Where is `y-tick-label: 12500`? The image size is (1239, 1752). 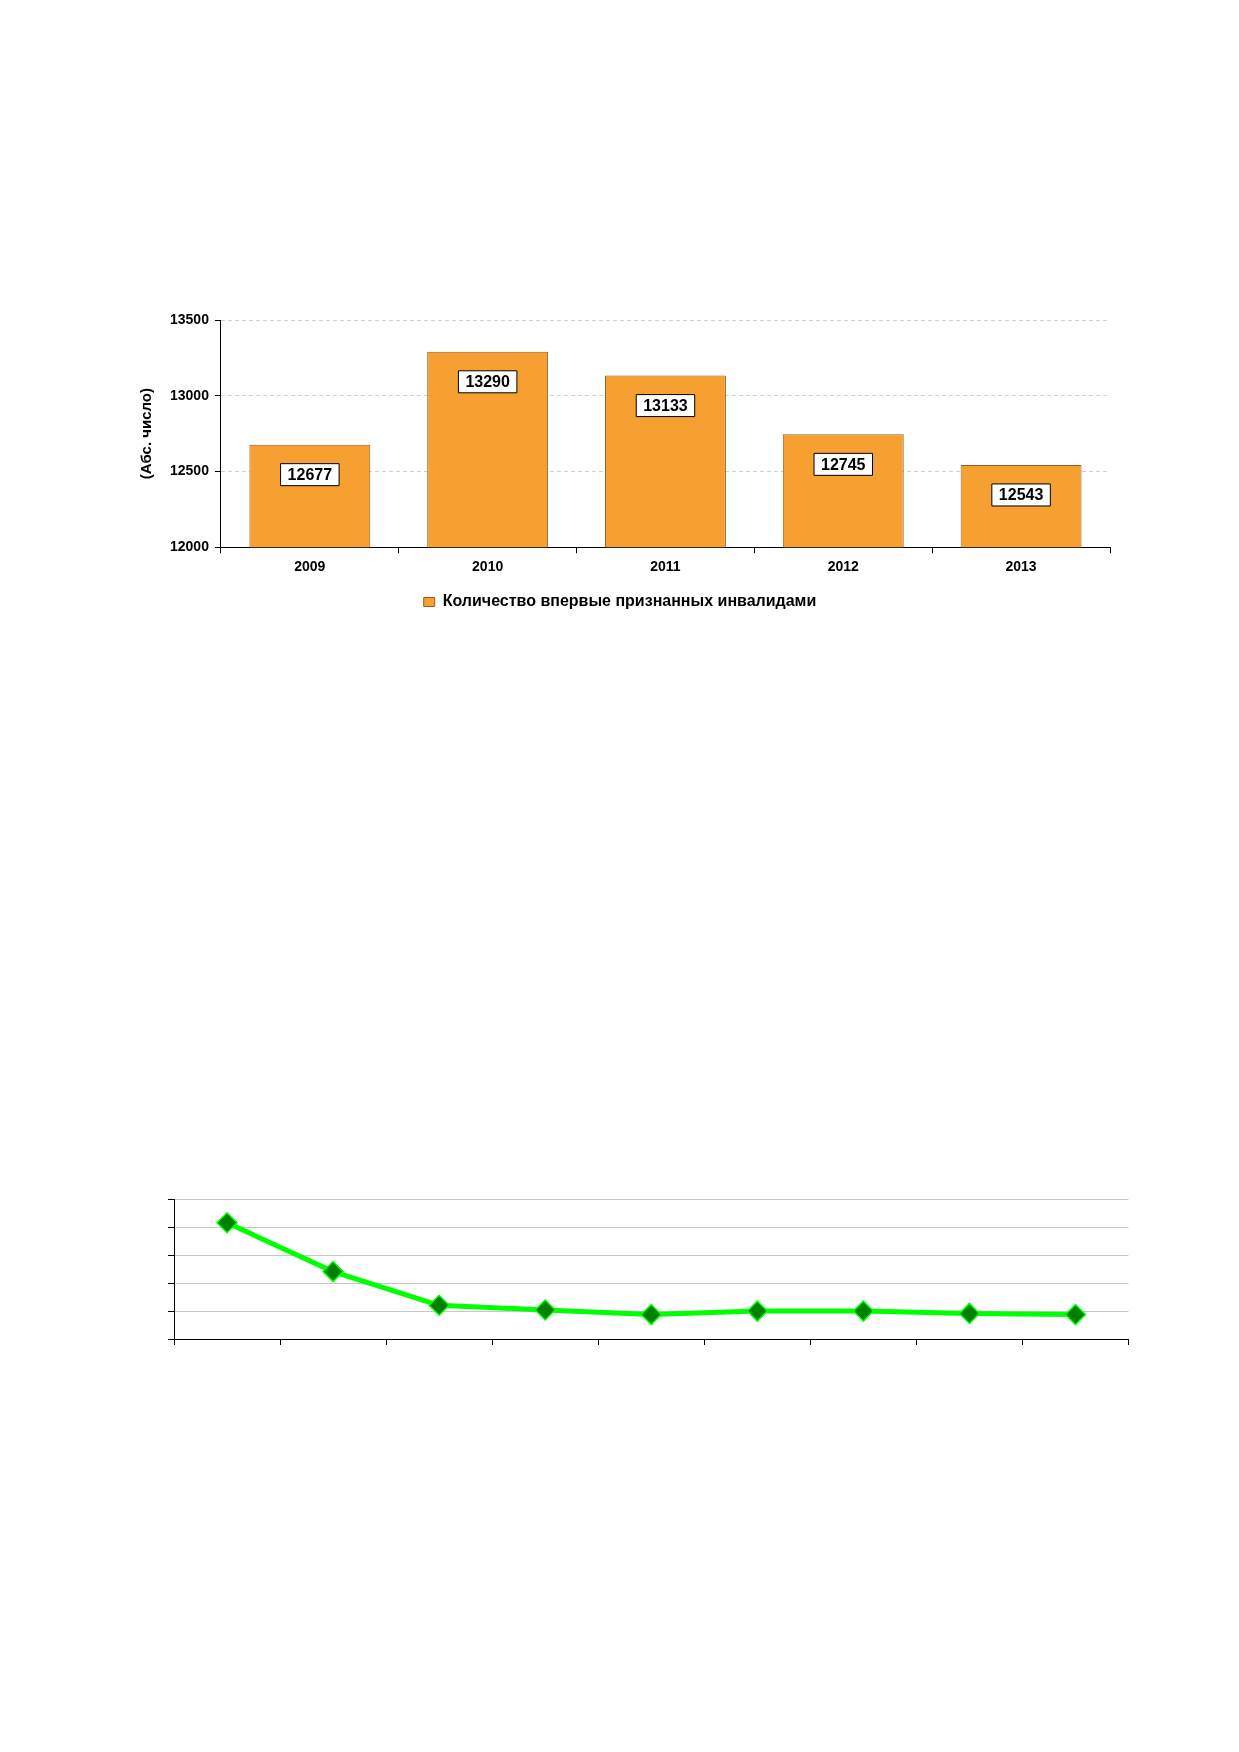 y-tick-label: 12500 is located at coordinates (189, 470).